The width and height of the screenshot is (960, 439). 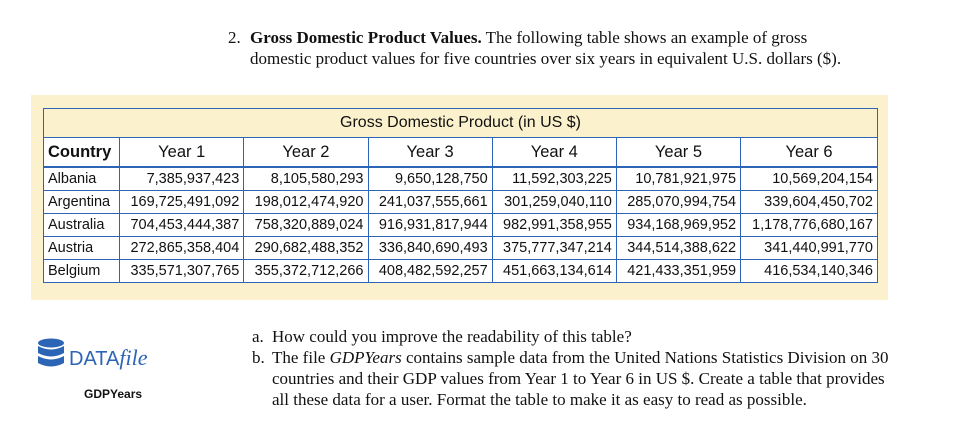 I want to click on value-cell: 408,482,592,257, so click(x=430, y=271).